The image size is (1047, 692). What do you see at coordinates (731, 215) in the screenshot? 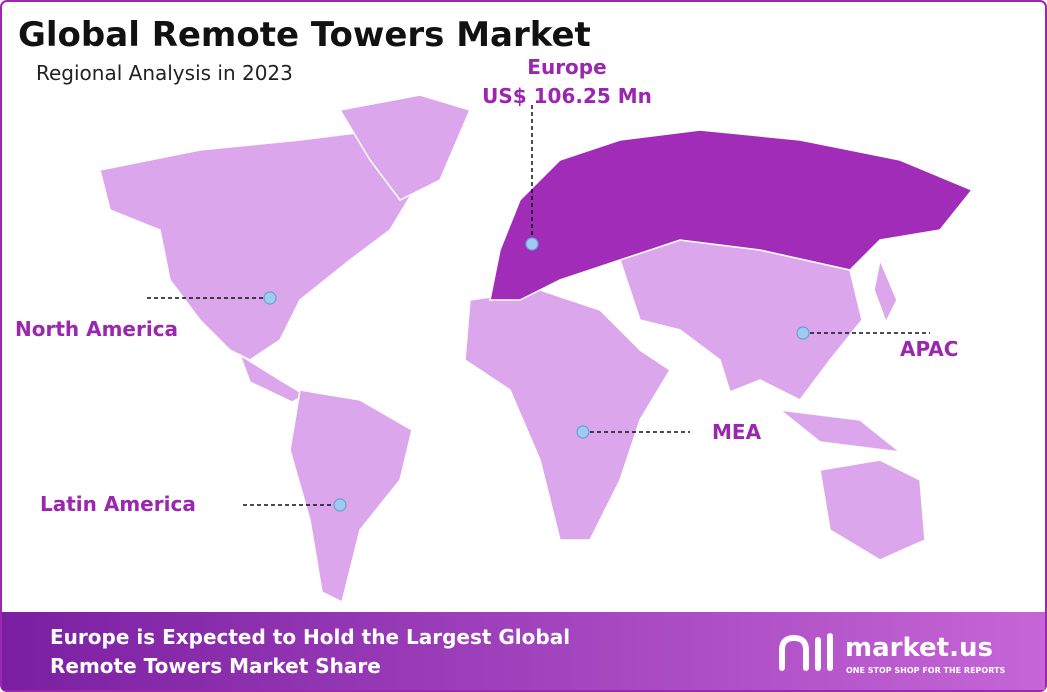
I see `europe-russia` at bounding box center [731, 215].